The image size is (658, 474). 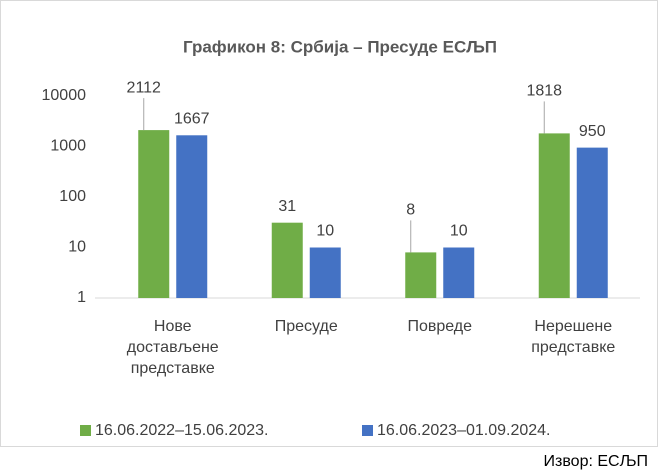 I want to click on chart-title: Графикон 8: Србија – Пресуде ЕСЉП, so click(x=340, y=46).